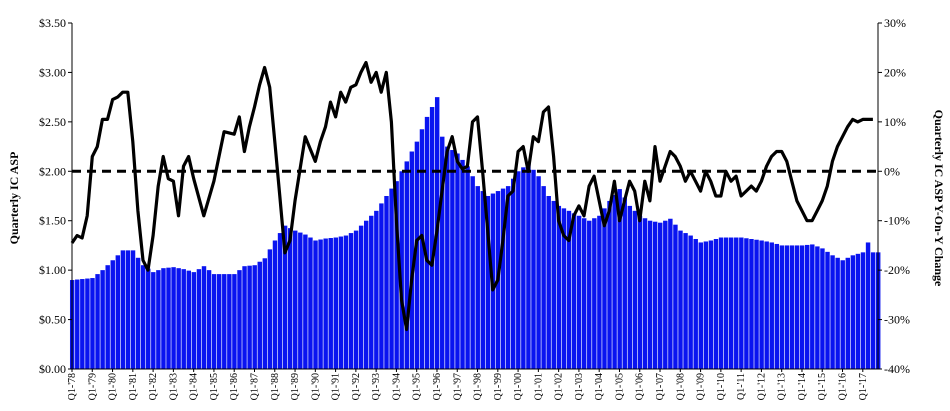 This screenshot has width=950, height=411. Describe the element at coordinates (356, 386) in the screenshot. I see `x-tick-label: Q1-'92` at that location.